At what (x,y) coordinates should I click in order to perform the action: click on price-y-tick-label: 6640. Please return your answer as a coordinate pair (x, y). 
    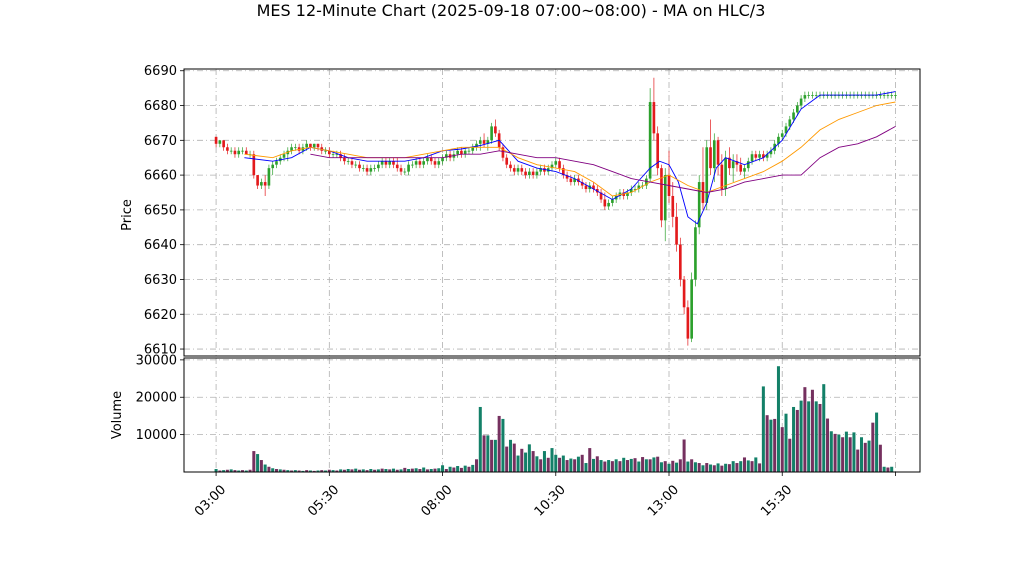
    Looking at the image, I should click on (160, 245).